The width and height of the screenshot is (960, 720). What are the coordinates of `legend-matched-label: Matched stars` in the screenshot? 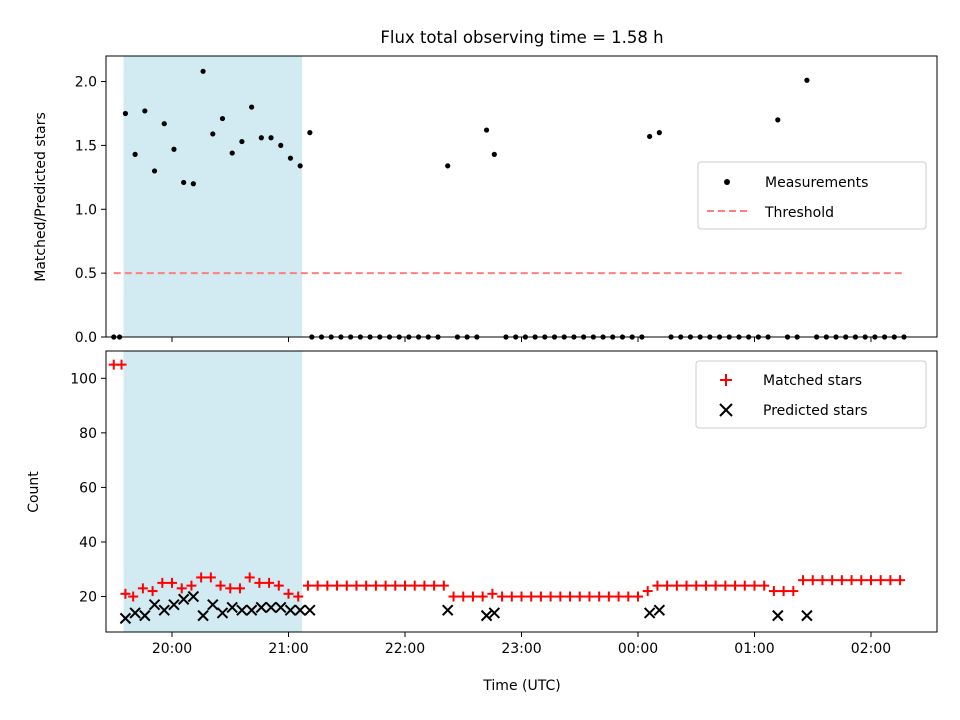 It's located at (812, 381).